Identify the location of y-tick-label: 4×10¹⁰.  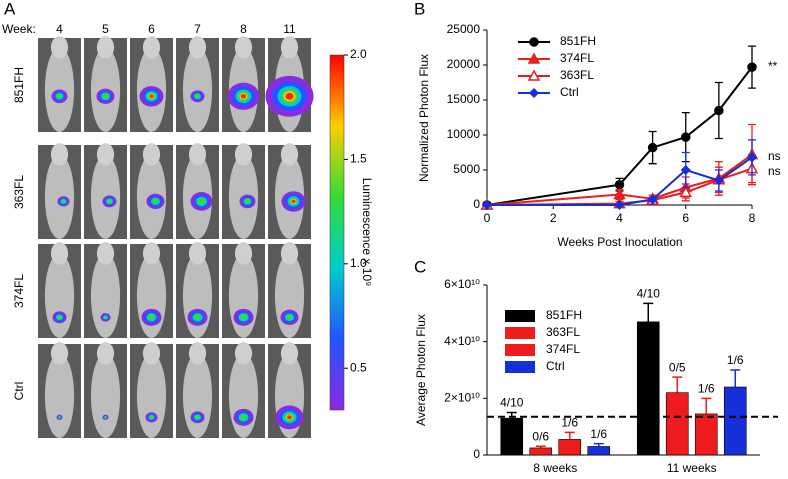
(462, 341).